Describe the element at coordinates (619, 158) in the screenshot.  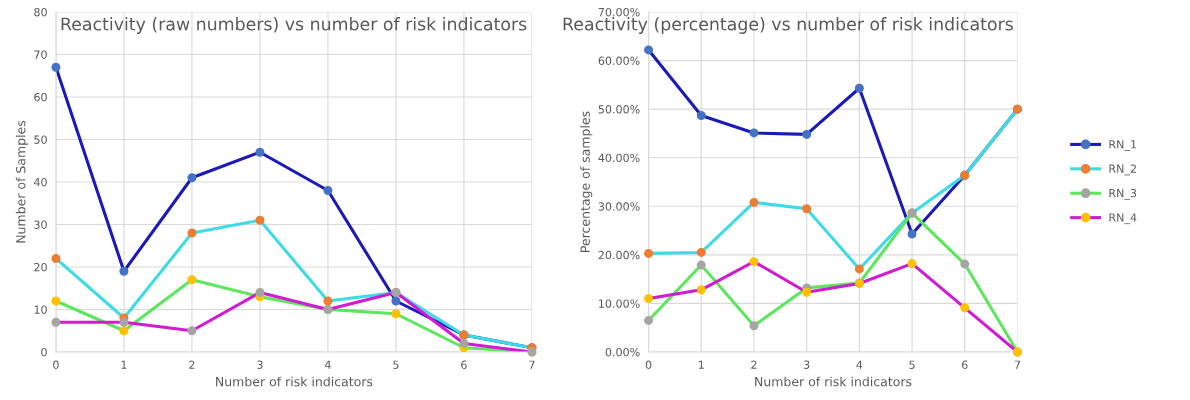
I see `y-tick-label: 40.00%` at that location.